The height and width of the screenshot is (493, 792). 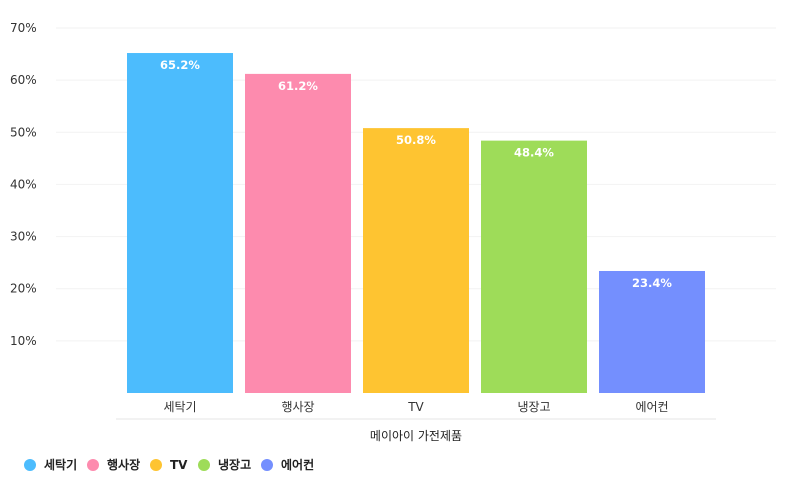 I want to click on legend-item-label: TV, so click(x=179, y=465).